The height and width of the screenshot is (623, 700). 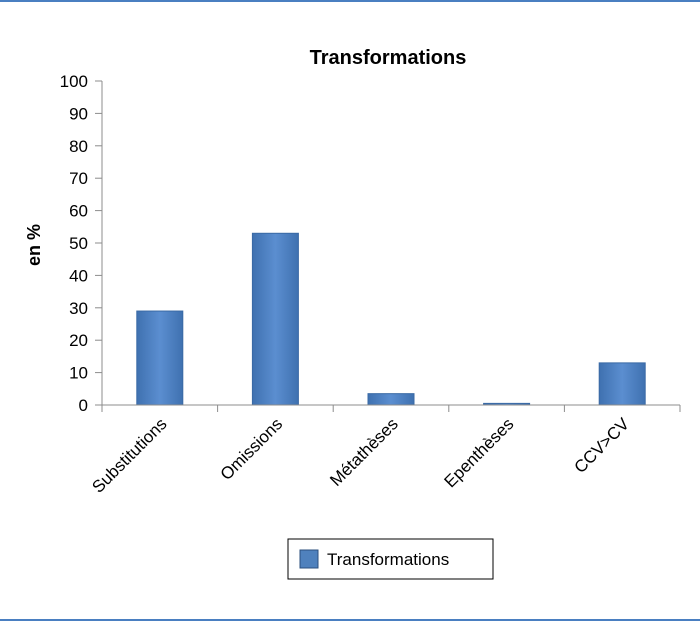 What do you see at coordinates (78, 373) in the screenshot?
I see `y-tick-label: 10` at bounding box center [78, 373].